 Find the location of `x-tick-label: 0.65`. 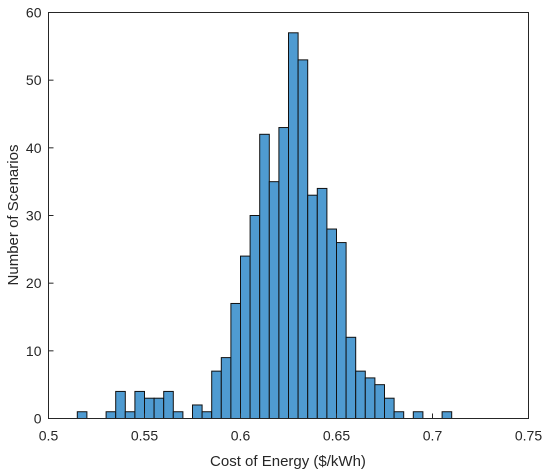

x-tick-label: 0.65 is located at coordinates (336, 436).